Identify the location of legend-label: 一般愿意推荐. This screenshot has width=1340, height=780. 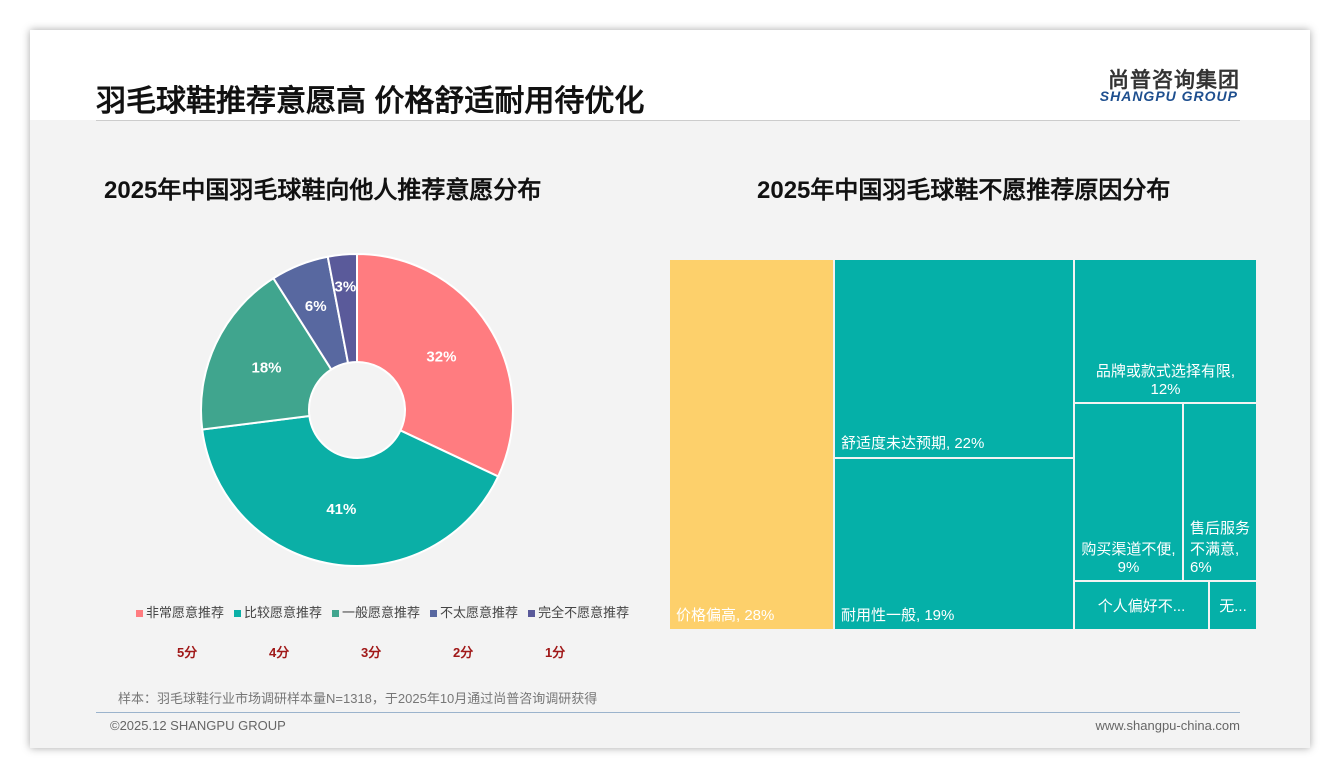
(381, 612).